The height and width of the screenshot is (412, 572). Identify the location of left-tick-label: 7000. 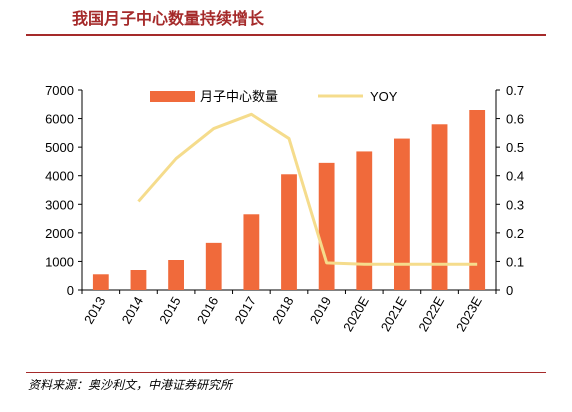
(59, 90).